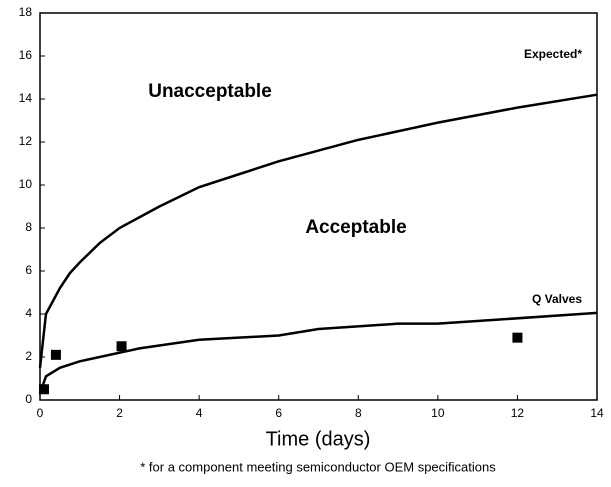 This screenshot has height=487, width=611. Describe the element at coordinates (28, 399) in the screenshot. I see `y-tick-label: 0` at that location.